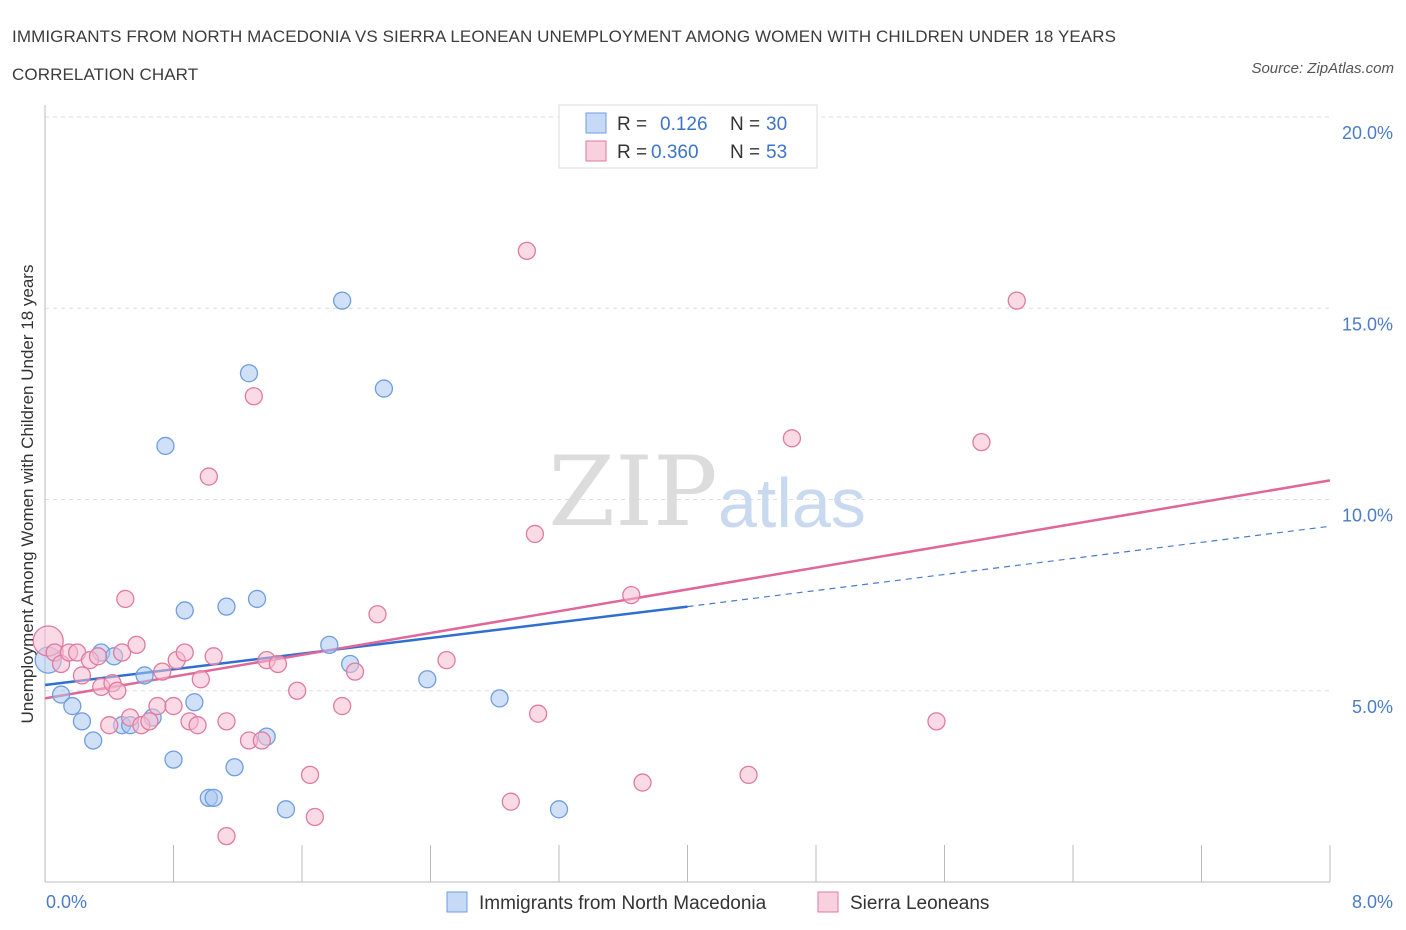 This screenshot has height=930, width=1406. What do you see at coordinates (919, 903) in the screenshot?
I see `bottom-legend-label-sierra: Sierra Leoneans` at bounding box center [919, 903].